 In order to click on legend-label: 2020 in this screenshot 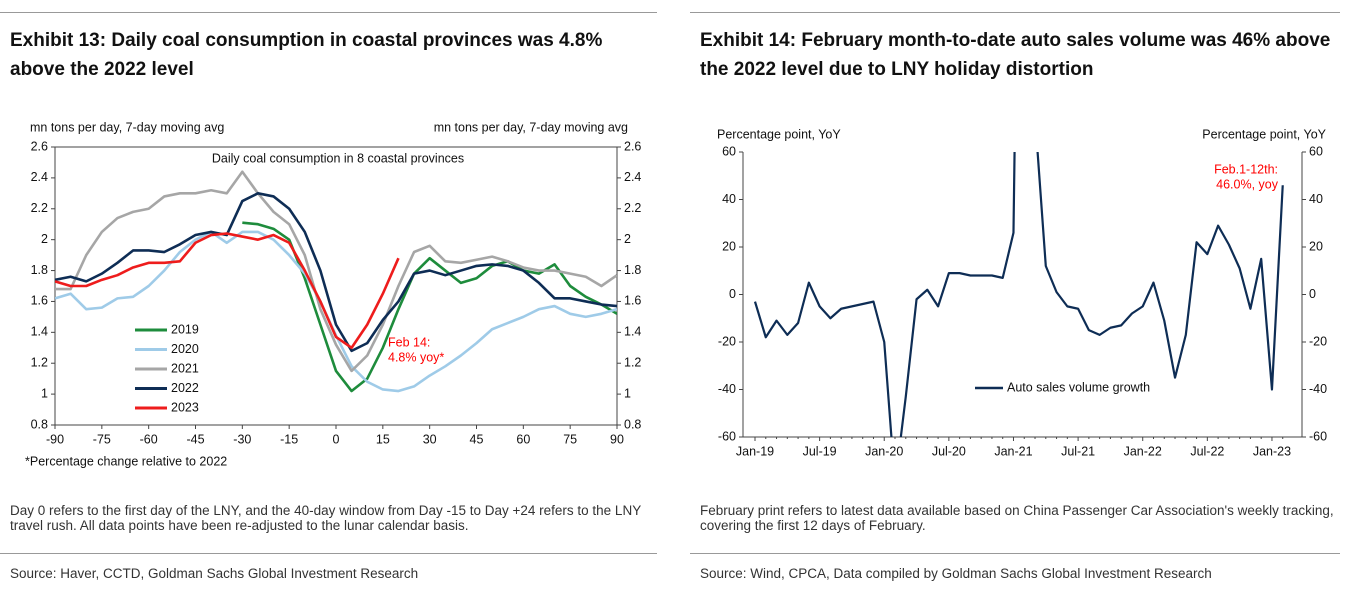, I will do `click(185, 349)`.